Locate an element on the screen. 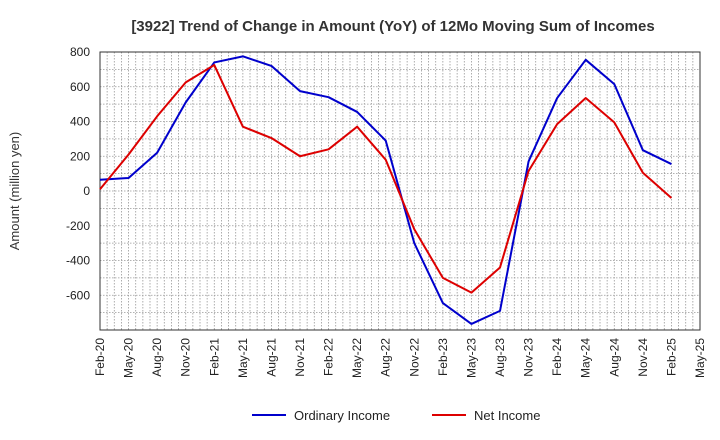  x-tick-label: Aug-21 is located at coordinates (271, 357).